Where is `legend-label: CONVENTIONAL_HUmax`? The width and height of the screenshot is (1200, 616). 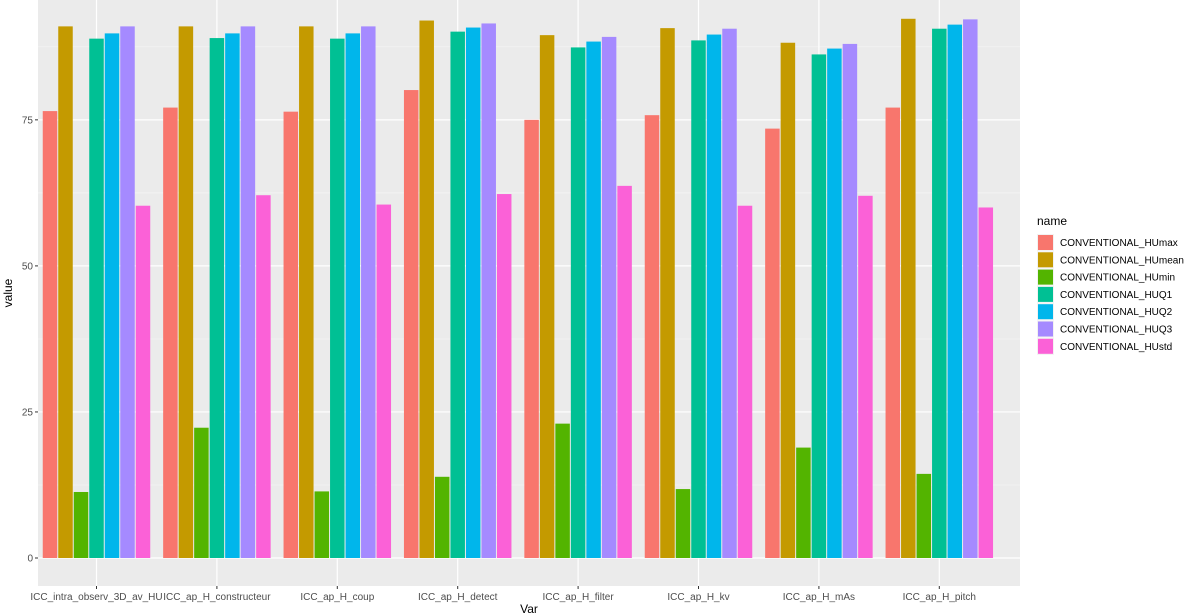 legend-label: CONVENTIONAL_HUmax is located at coordinates (1119, 243).